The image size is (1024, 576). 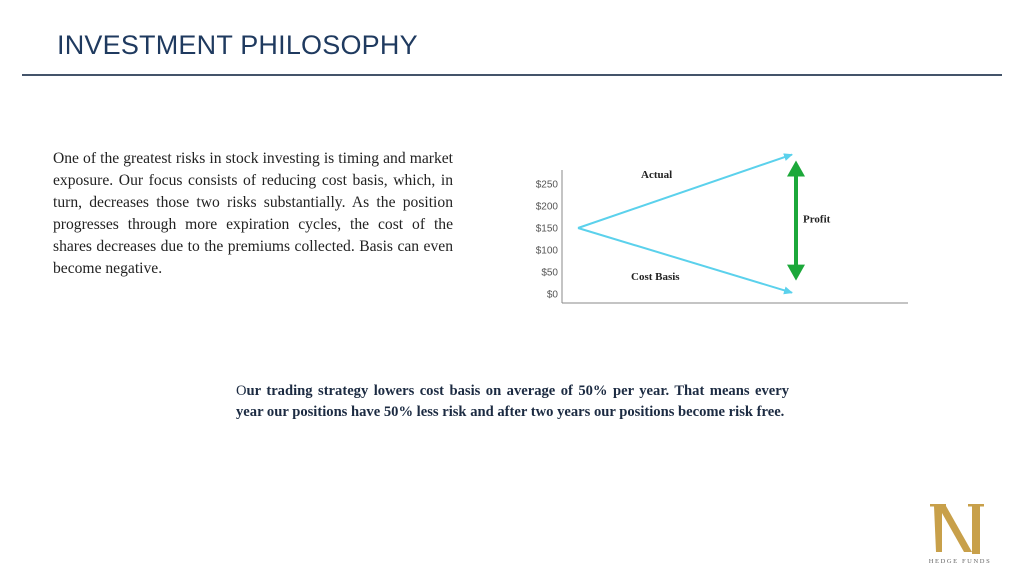 I want to click on strategy-note-lead: O, so click(x=241, y=391).